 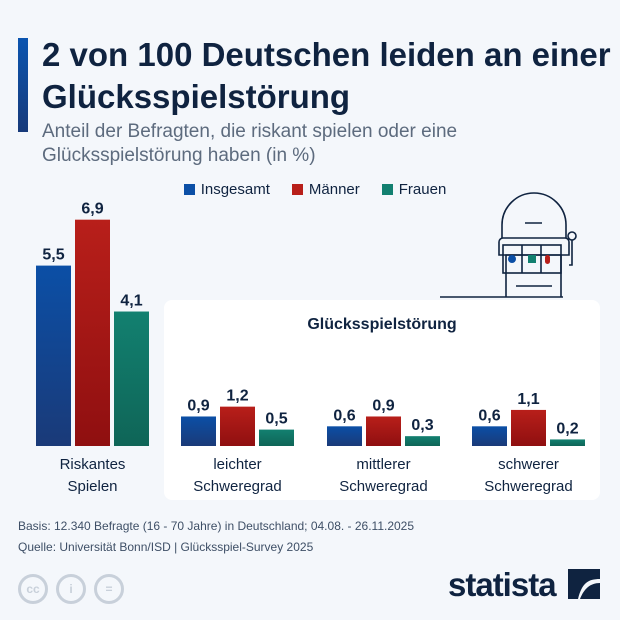 What do you see at coordinates (528, 399) in the screenshot?
I see `data-label: 1,1` at bounding box center [528, 399].